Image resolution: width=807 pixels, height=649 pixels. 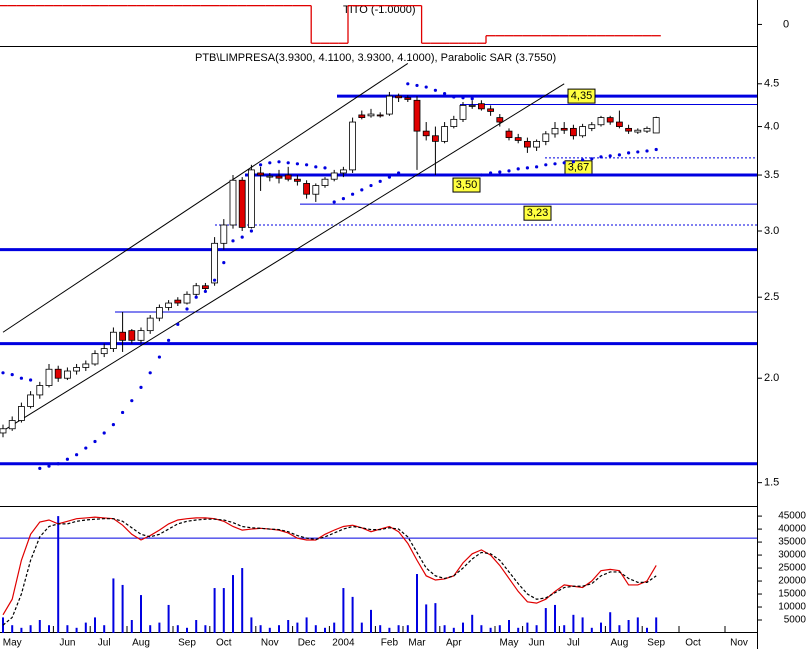 I want to click on x-tick-label: May, so click(x=509, y=643).